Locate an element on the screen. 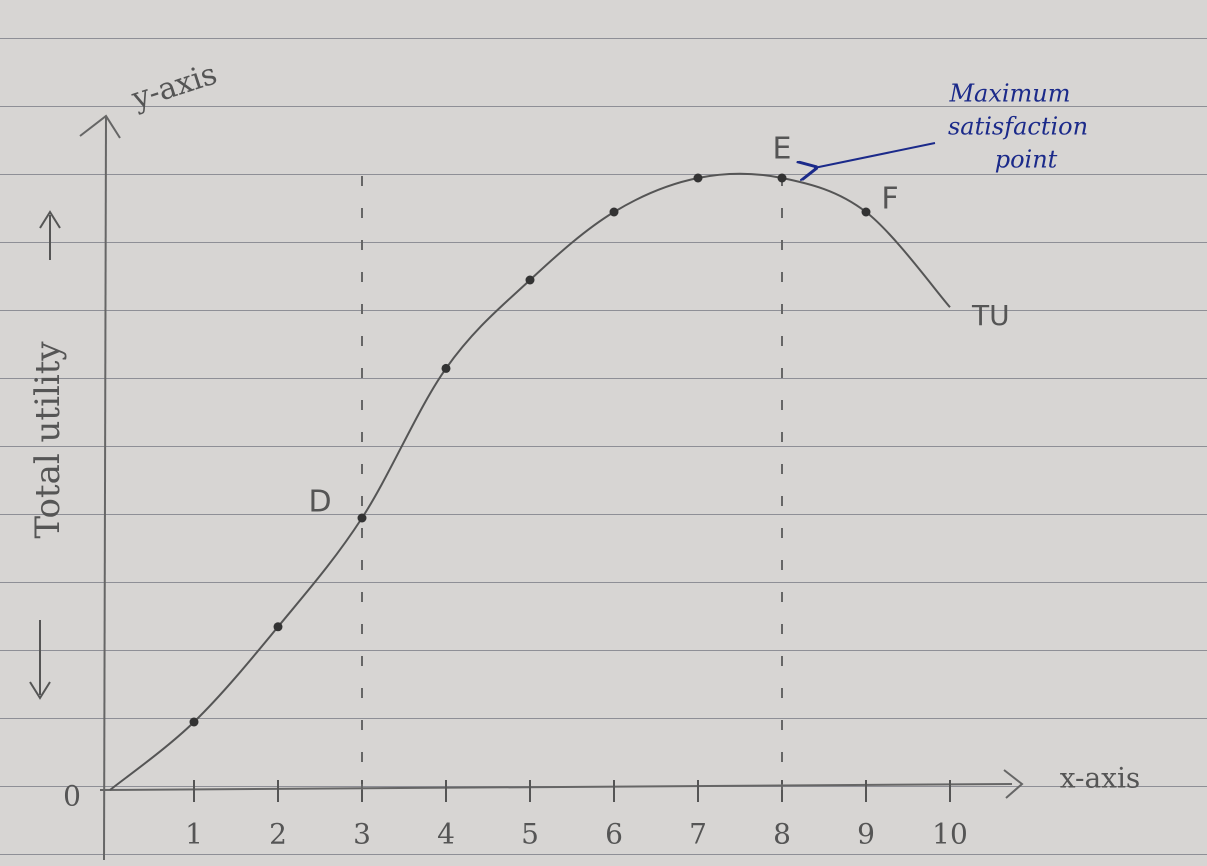 Image resolution: width=1207 pixels, height=866 pixels. x-tick-label: 6 is located at coordinates (614, 834).